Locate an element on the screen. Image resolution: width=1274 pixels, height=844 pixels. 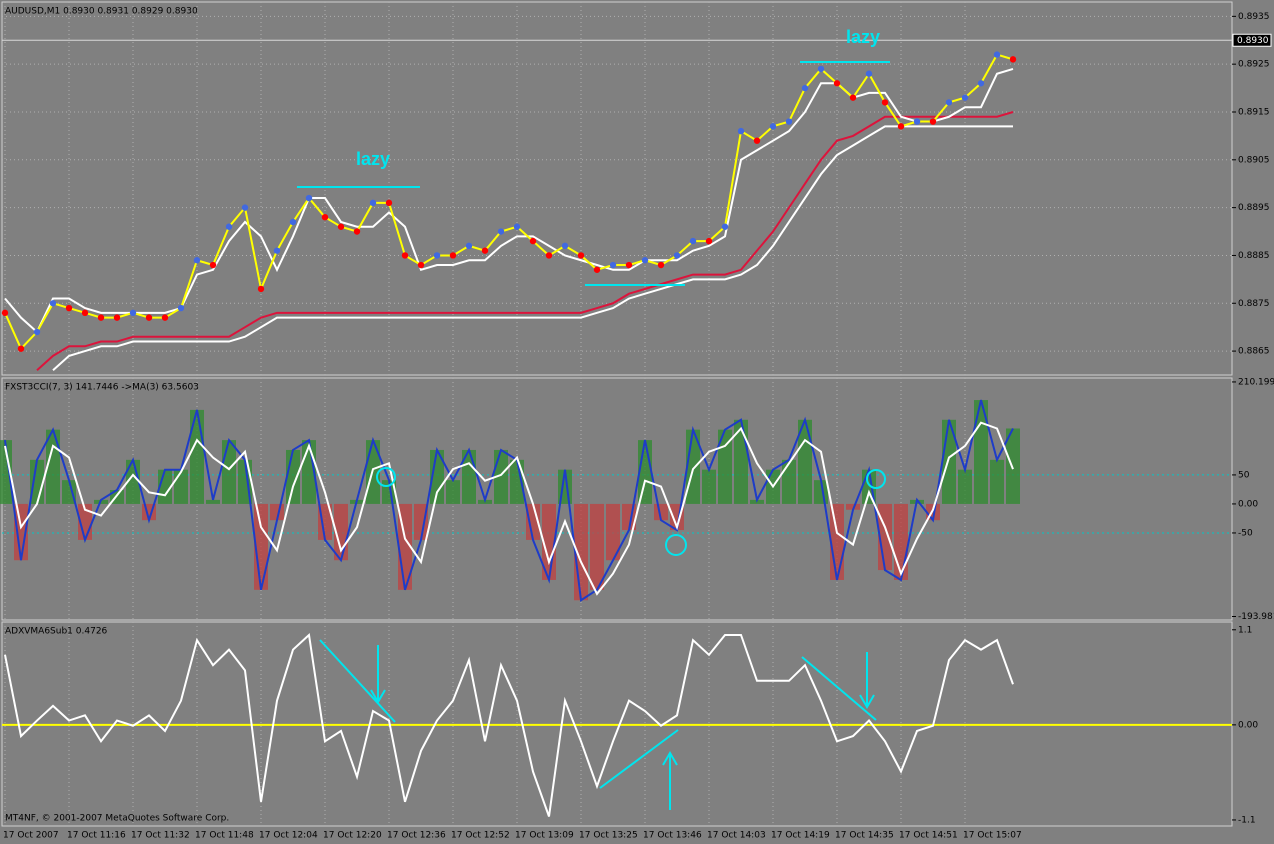
x-tick-label: 17 Oct 14:51 is located at coordinates (928, 836).